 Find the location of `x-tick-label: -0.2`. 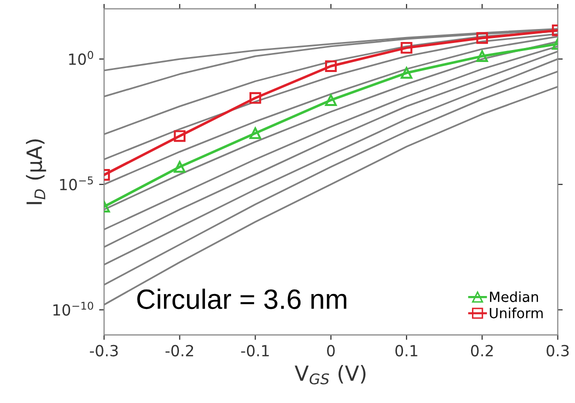

x-tick-label: -0.2 is located at coordinates (180, 350).